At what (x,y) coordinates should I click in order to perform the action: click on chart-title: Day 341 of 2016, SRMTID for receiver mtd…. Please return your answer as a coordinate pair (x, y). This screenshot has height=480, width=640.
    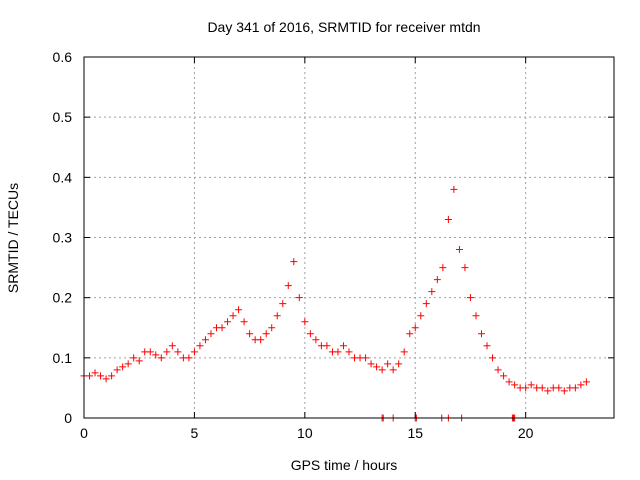
    Looking at the image, I should click on (343, 27).